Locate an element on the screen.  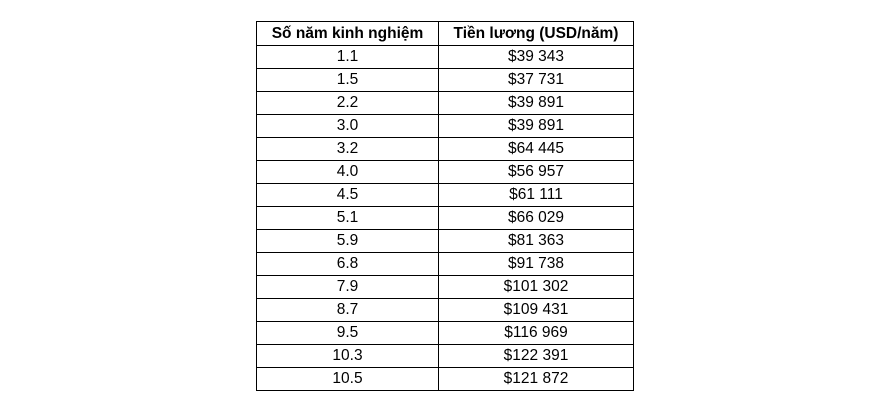
years-cell: 5.9 is located at coordinates (347, 241).